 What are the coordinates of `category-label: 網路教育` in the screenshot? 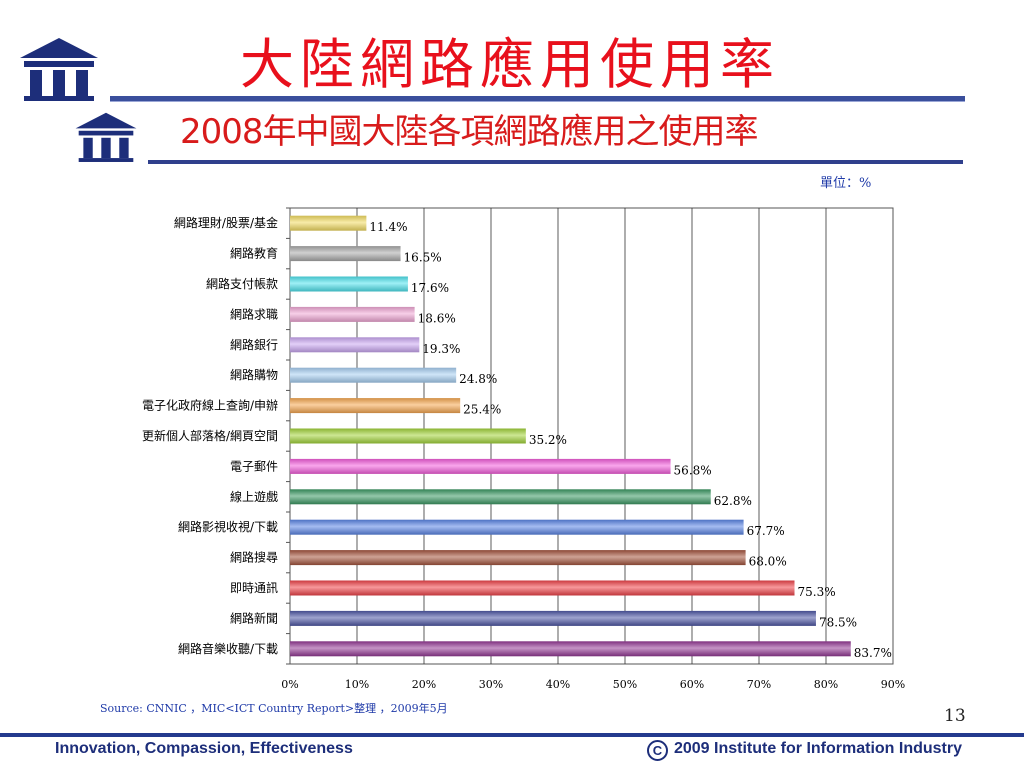 It's located at (254, 253).